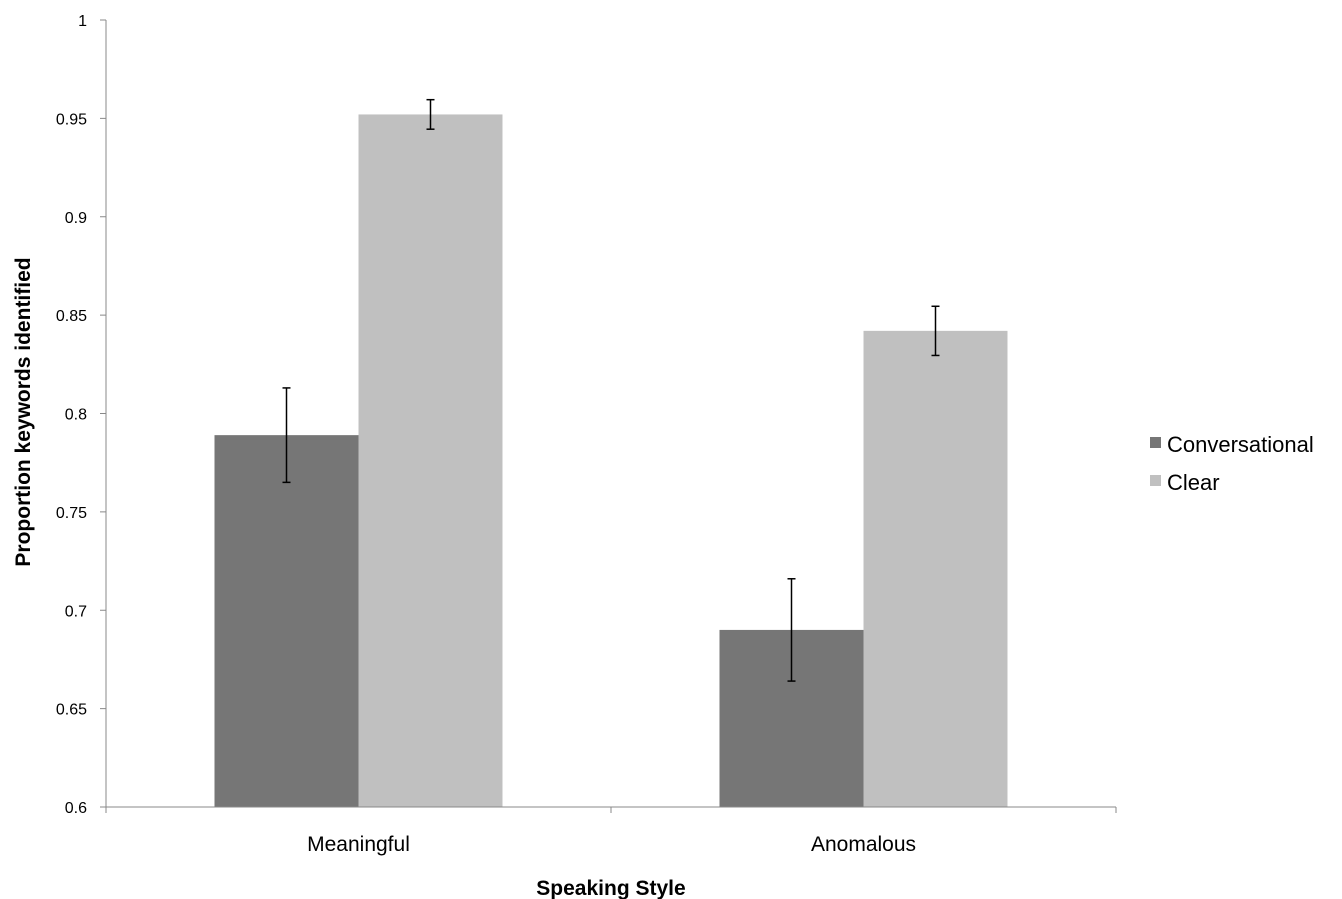 This screenshot has width=1342, height=899. I want to click on y-tick-label: 0.85, so click(71, 316).